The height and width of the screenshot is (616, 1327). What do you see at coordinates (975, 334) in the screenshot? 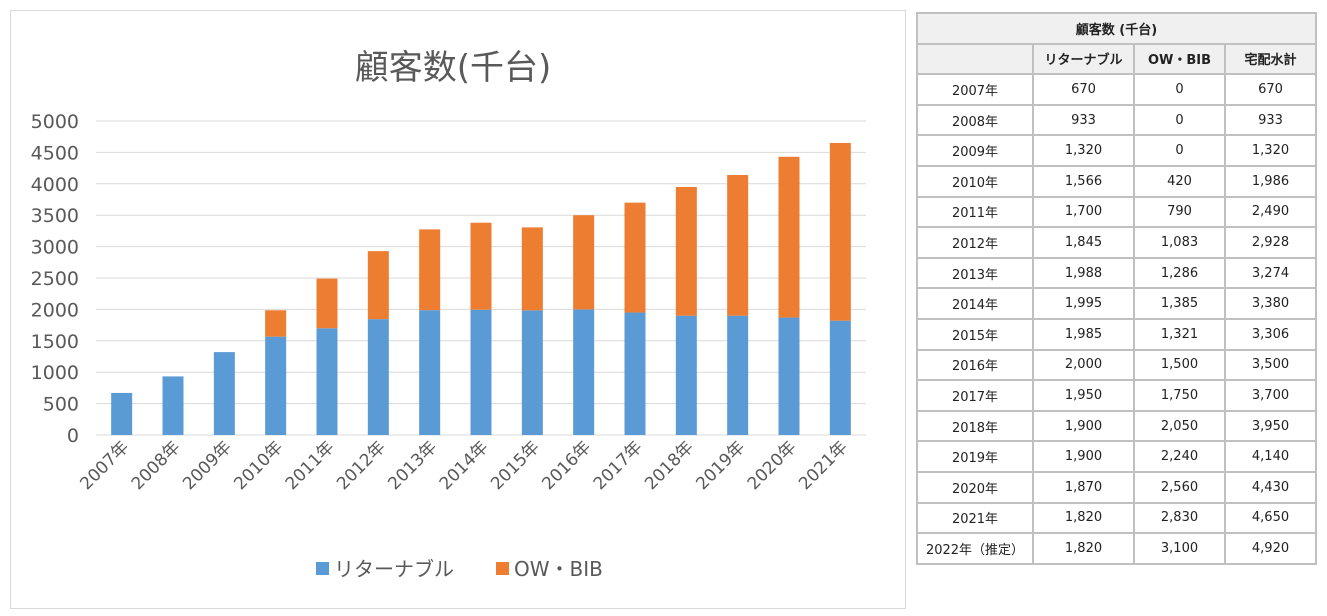
I see `row-year: 2015年` at bounding box center [975, 334].